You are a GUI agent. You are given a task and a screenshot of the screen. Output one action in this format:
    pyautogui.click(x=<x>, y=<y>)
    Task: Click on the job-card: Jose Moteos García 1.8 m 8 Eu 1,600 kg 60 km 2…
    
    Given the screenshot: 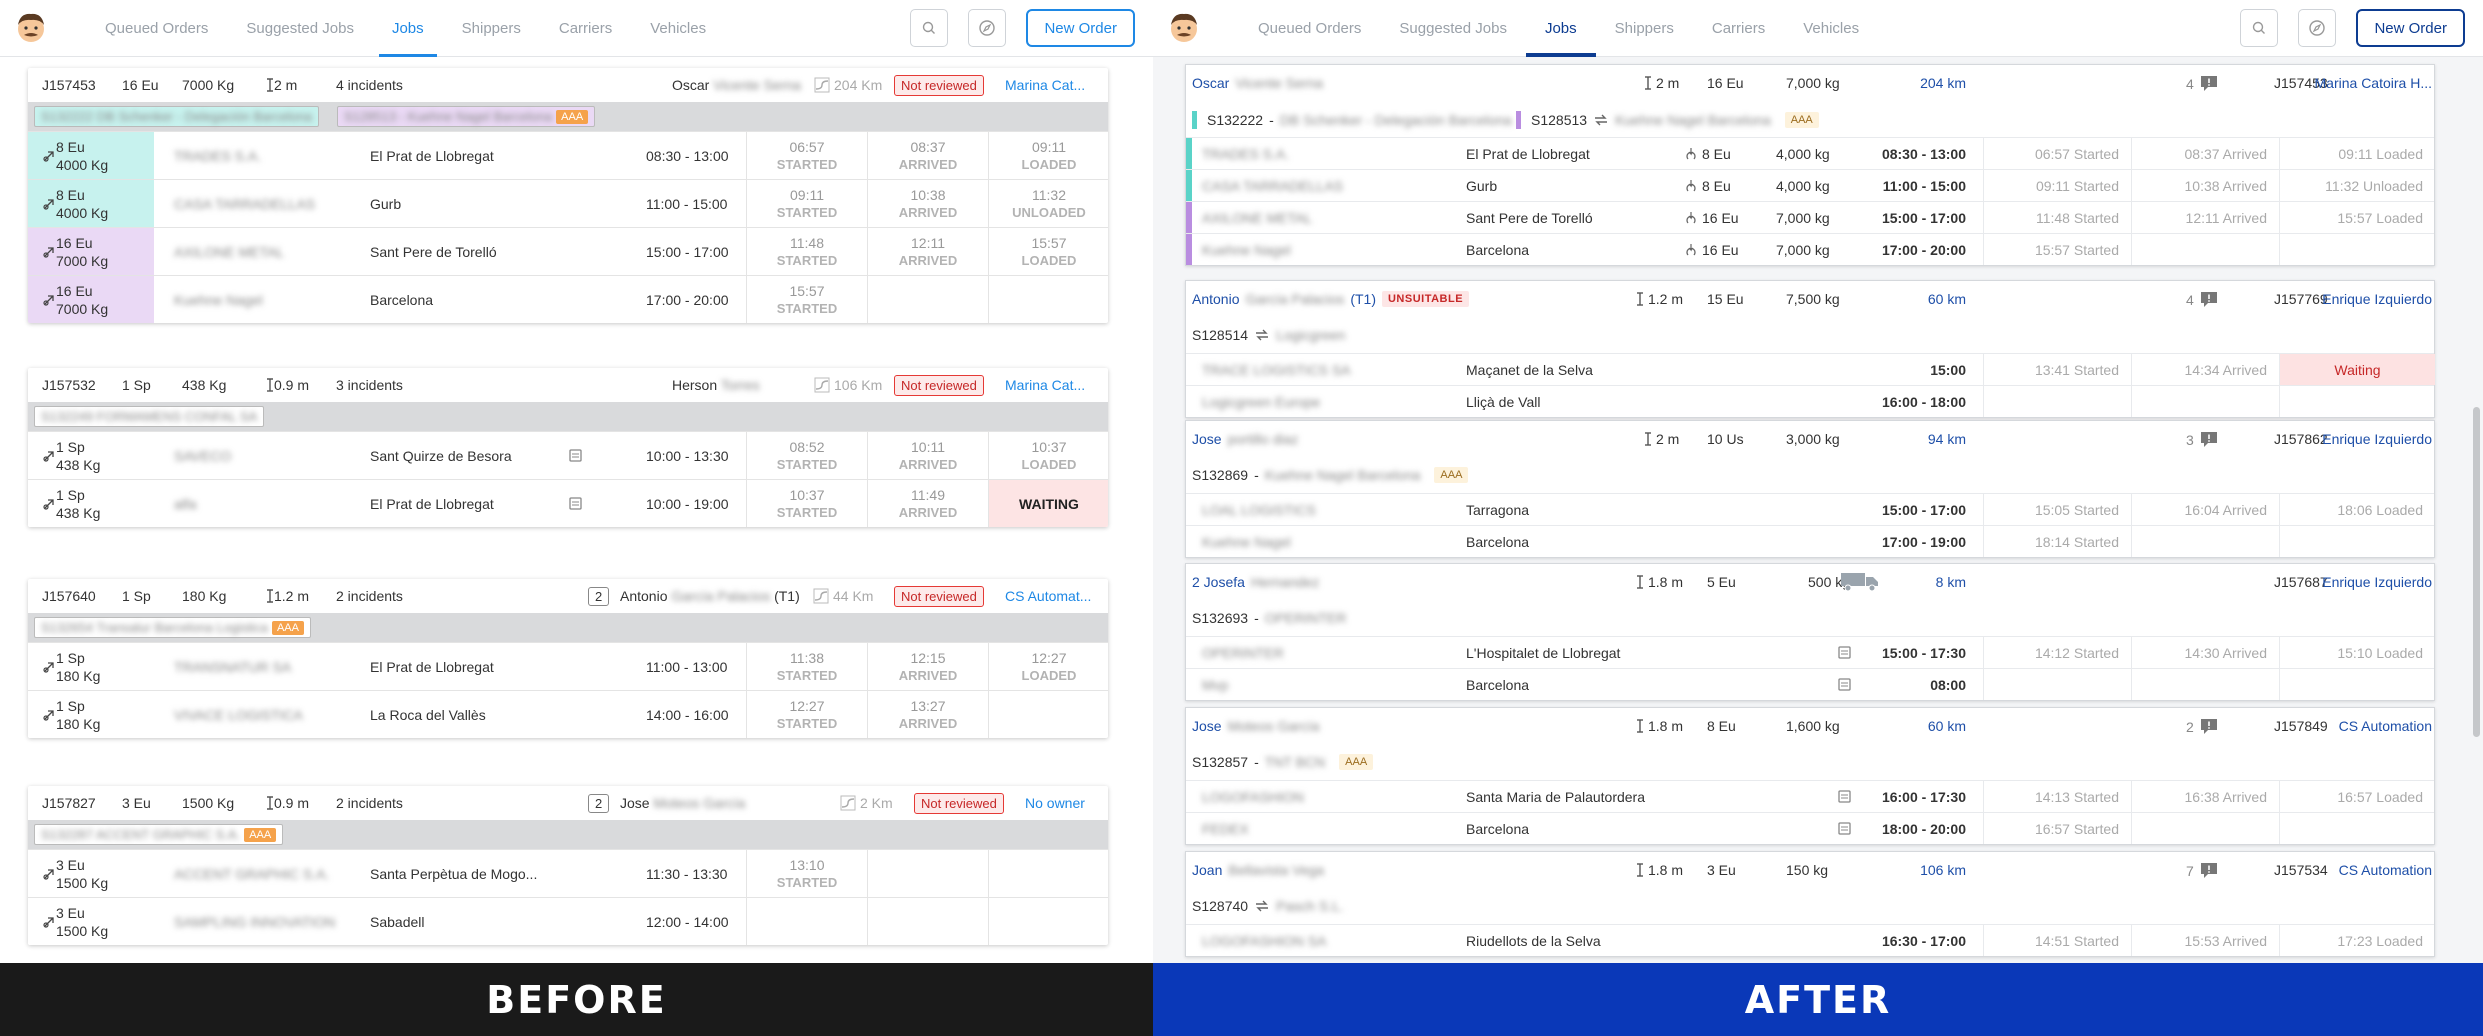 What is the action you would take?
    pyautogui.click(x=1810, y=776)
    